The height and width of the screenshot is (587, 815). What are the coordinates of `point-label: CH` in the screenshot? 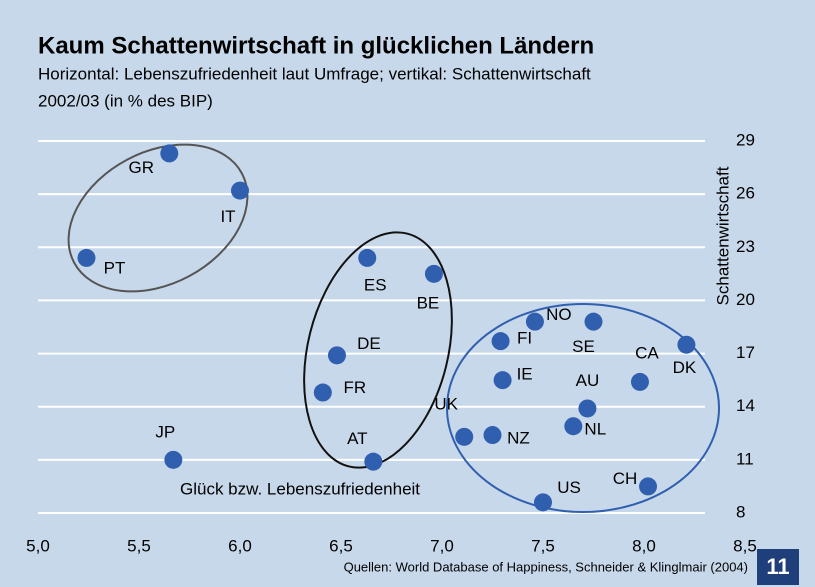 It's located at (625, 478).